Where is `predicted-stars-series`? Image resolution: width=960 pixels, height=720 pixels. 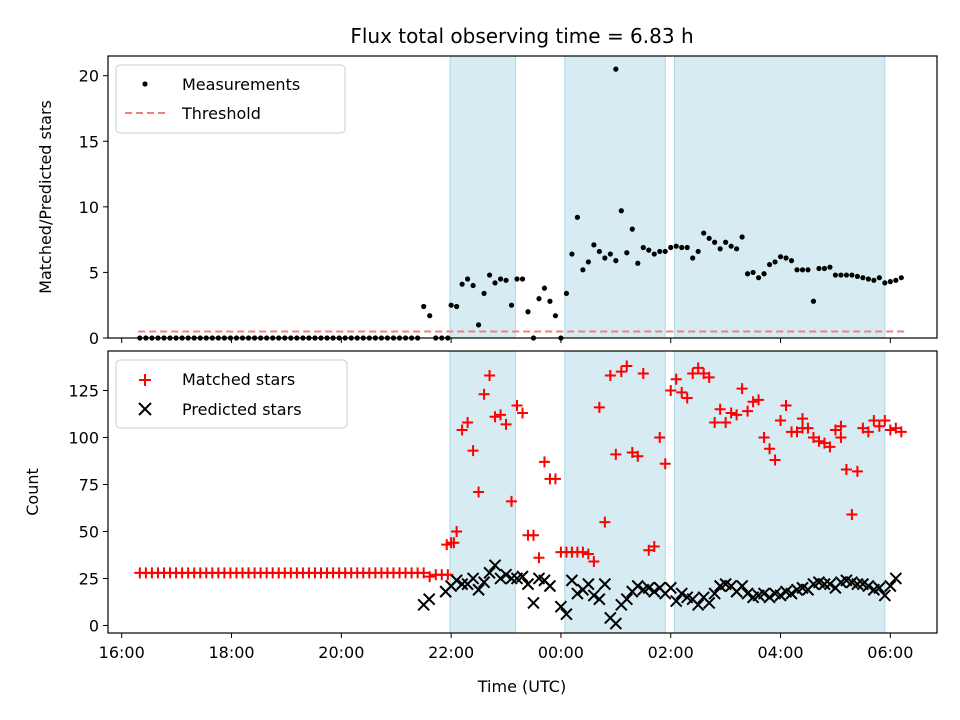
predicted-stars-series is located at coordinates (660, 594).